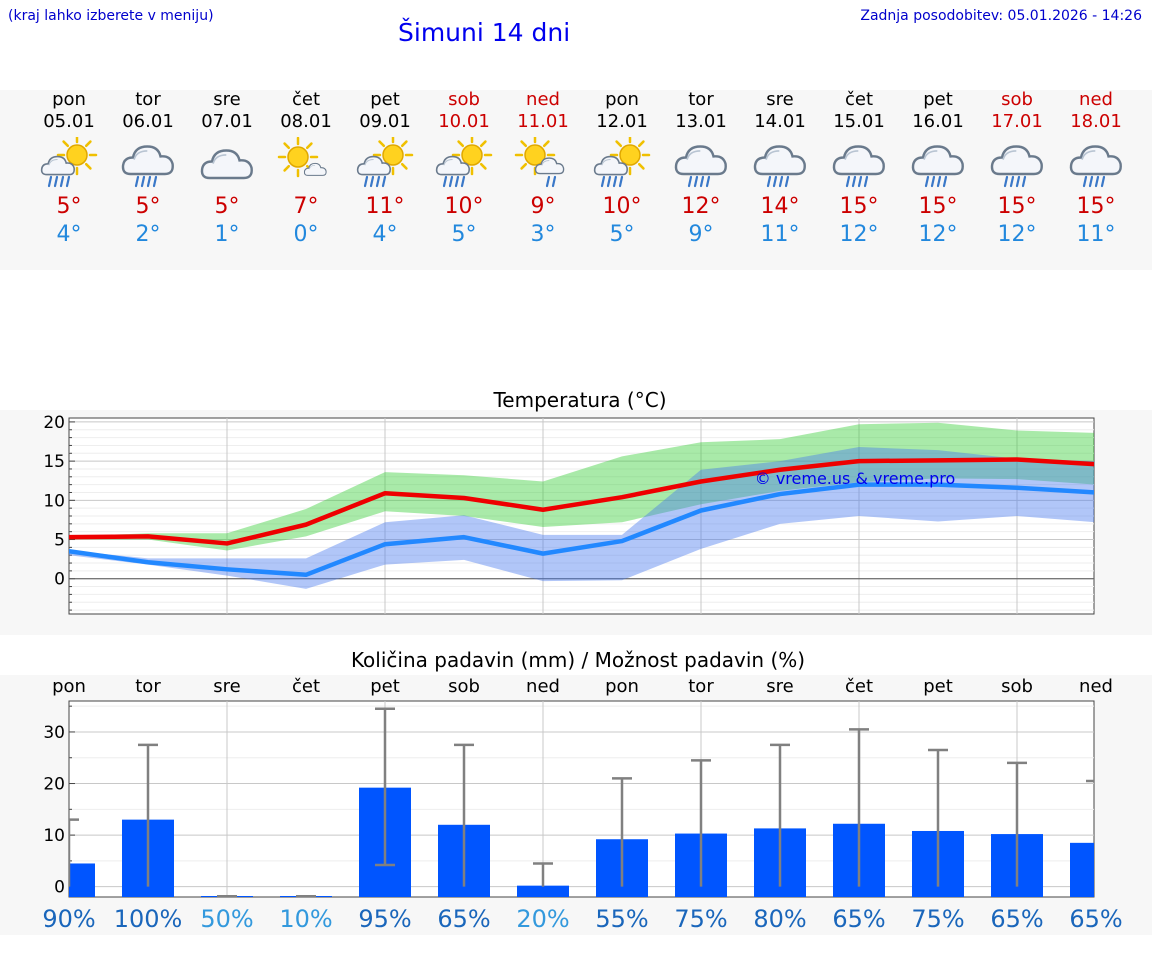  What do you see at coordinates (385, 206) in the screenshot?
I see `temp-max: 11°` at bounding box center [385, 206].